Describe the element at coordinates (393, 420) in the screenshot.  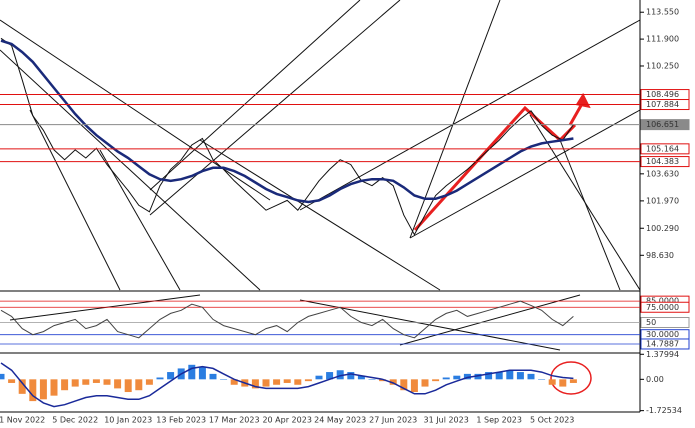
I see `x-tick-label: 27 Jun 2023` at that location.